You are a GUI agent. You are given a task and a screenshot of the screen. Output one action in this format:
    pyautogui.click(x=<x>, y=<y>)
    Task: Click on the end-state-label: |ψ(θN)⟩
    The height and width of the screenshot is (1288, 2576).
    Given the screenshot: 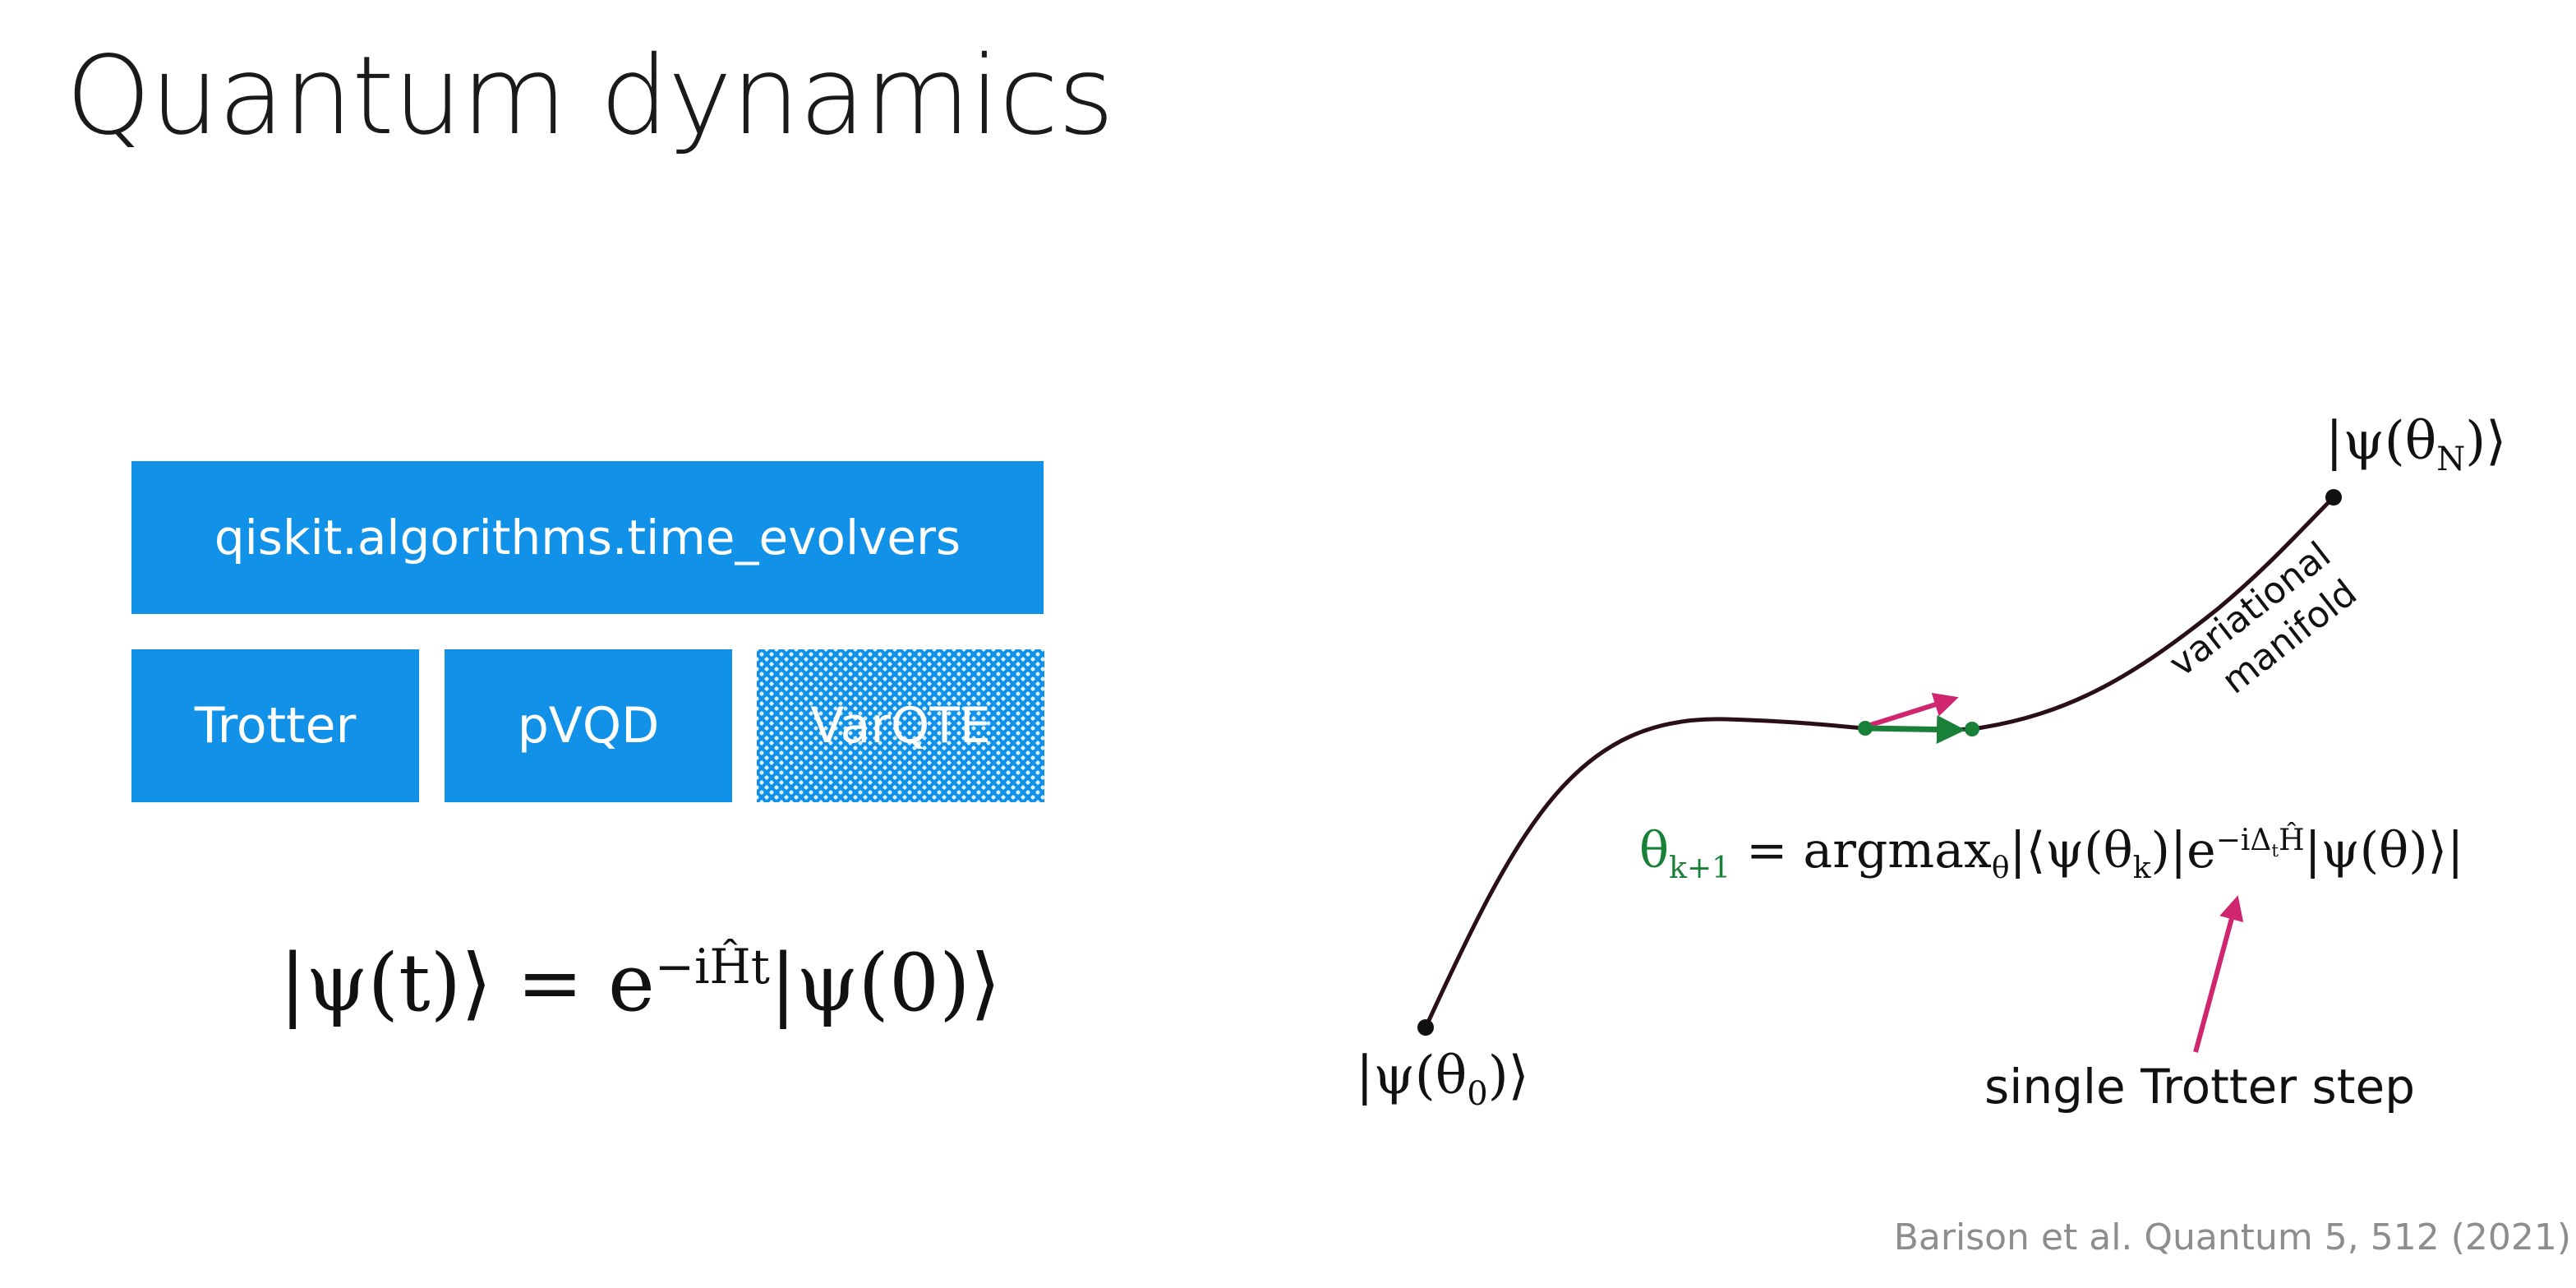 What is the action you would take?
    pyautogui.click(x=2415, y=445)
    